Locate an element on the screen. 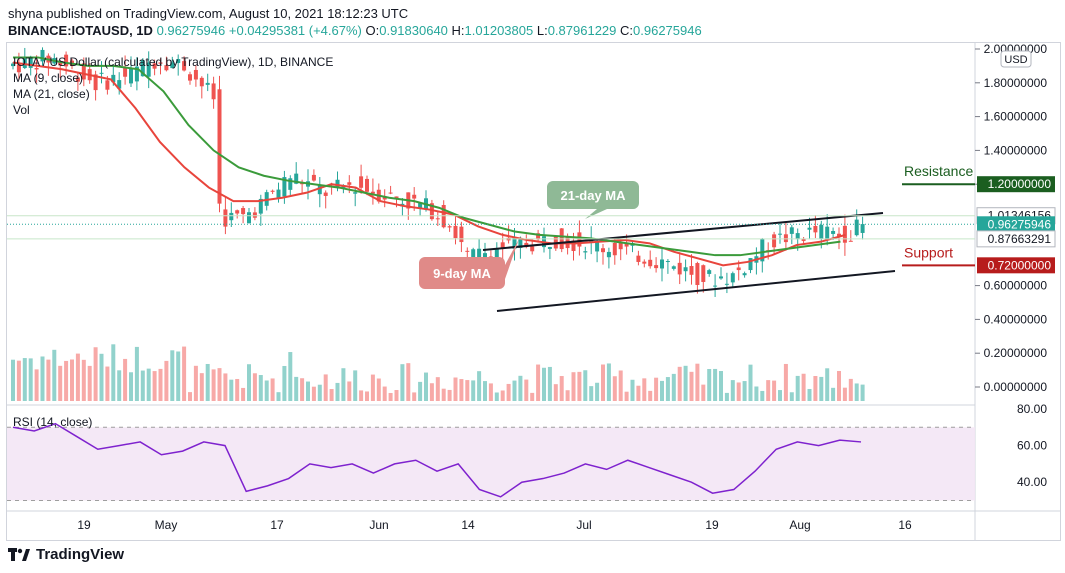 The image size is (1065, 573). annotation-9ma-pointer is located at coordinates (512, 259).